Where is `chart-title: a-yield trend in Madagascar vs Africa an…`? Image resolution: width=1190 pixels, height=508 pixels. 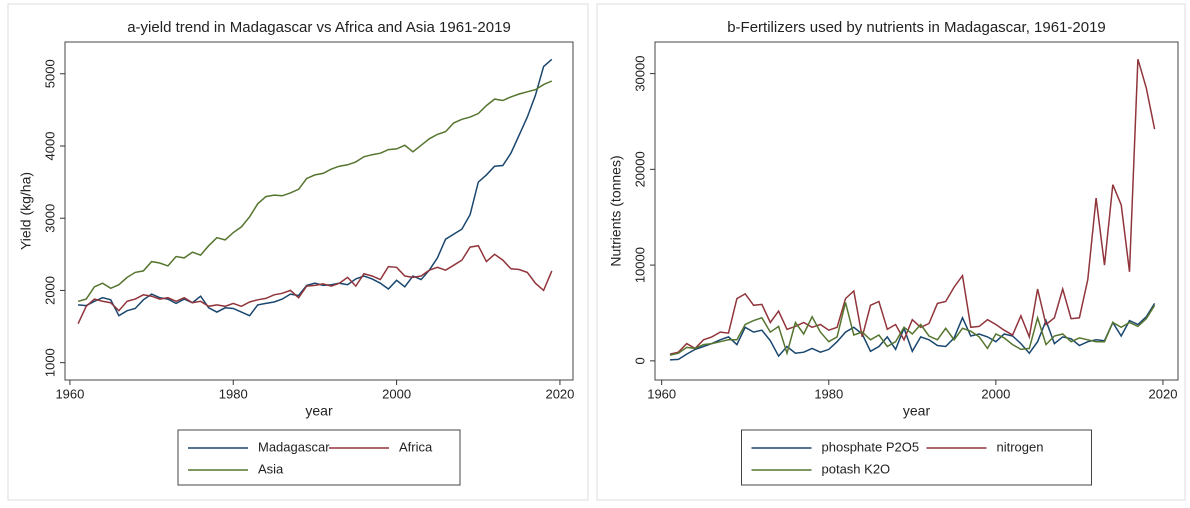
chart-title: a-yield trend in Madagascar vs Africa an… is located at coordinates (319, 27).